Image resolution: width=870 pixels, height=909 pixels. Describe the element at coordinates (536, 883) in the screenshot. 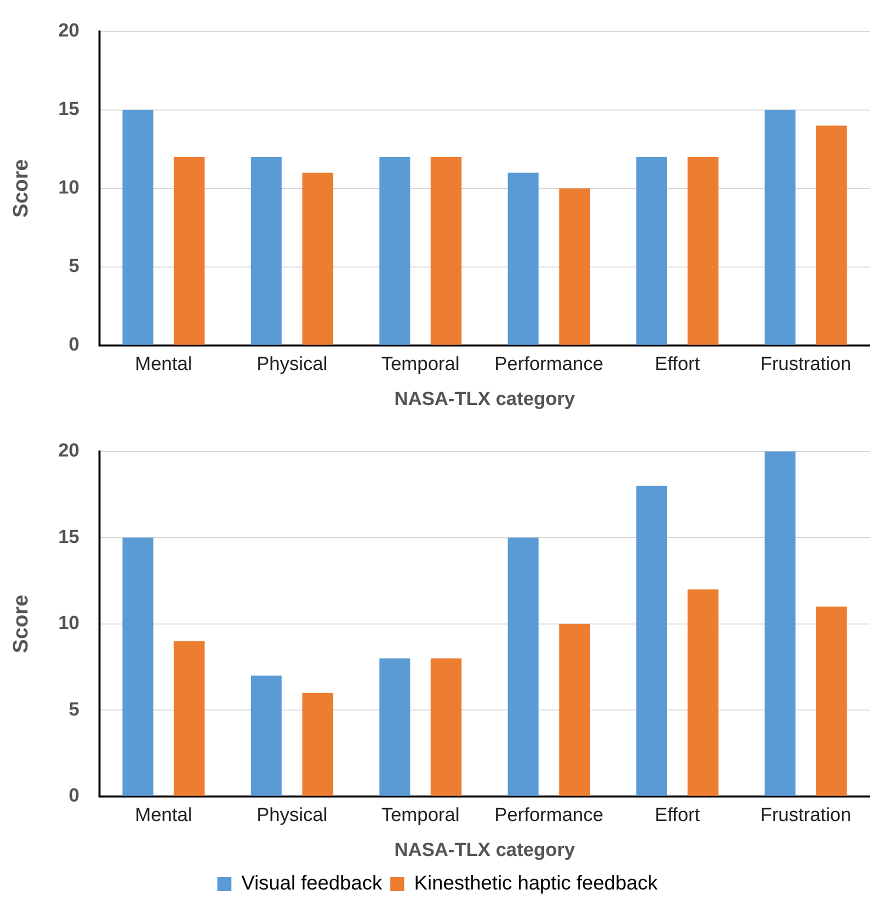

I see `legend-label: Kinesthetic haptic feedback` at that location.